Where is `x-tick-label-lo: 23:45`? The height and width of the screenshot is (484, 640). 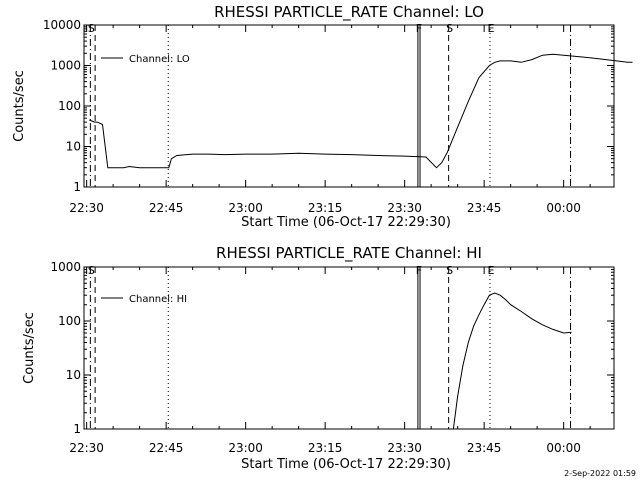 x-tick-label-lo: 23:45 is located at coordinates (484, 208).